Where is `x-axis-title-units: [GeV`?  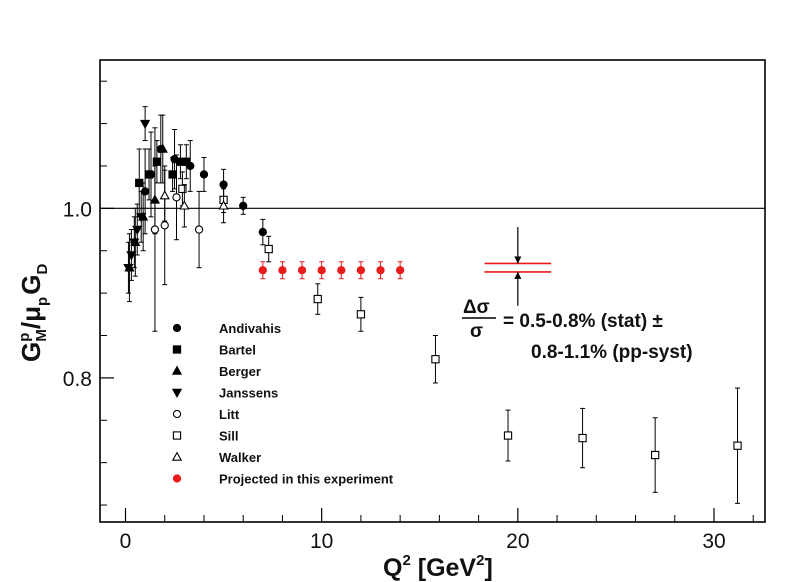 x-axis-title-units: [GeV is located at coordinates (444, 568).